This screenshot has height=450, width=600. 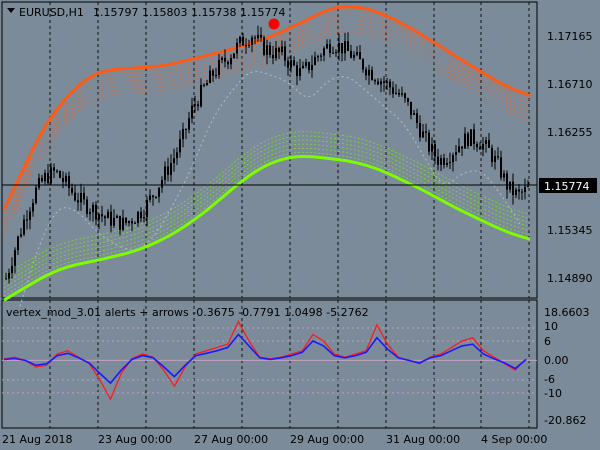 What do you see at coordinates (556, 360) in the screenshot?
I see `indicator-tick: 0.00` at bounding box center [556, 360].